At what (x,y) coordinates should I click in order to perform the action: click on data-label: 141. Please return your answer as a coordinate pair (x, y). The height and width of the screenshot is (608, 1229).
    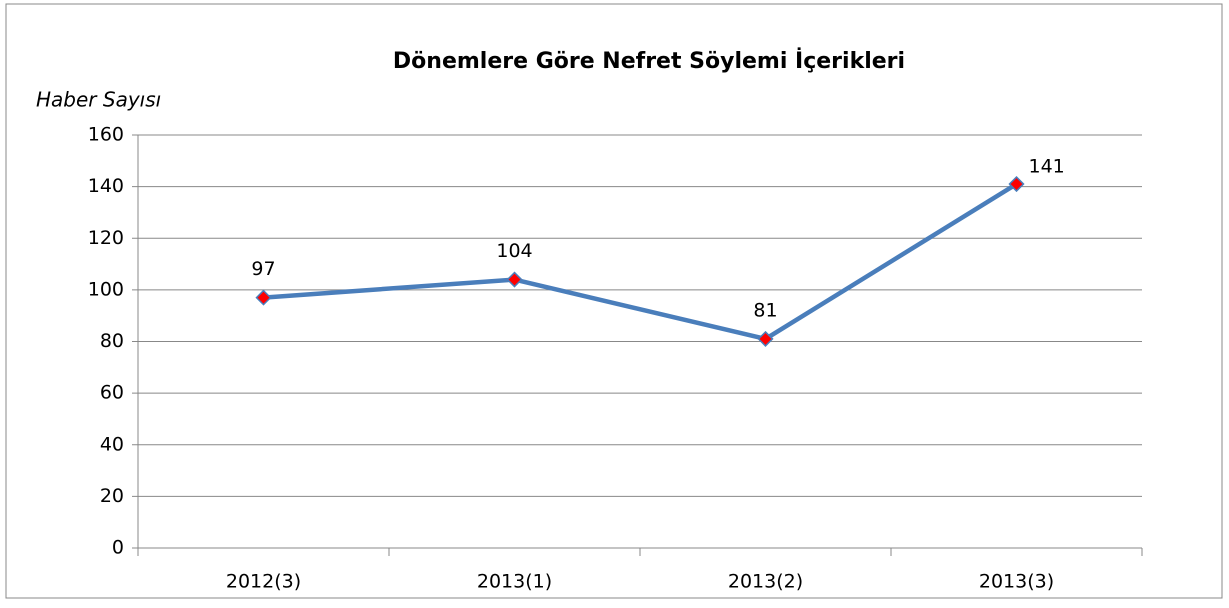
    Looking at the image, I should click on (1047, 167).